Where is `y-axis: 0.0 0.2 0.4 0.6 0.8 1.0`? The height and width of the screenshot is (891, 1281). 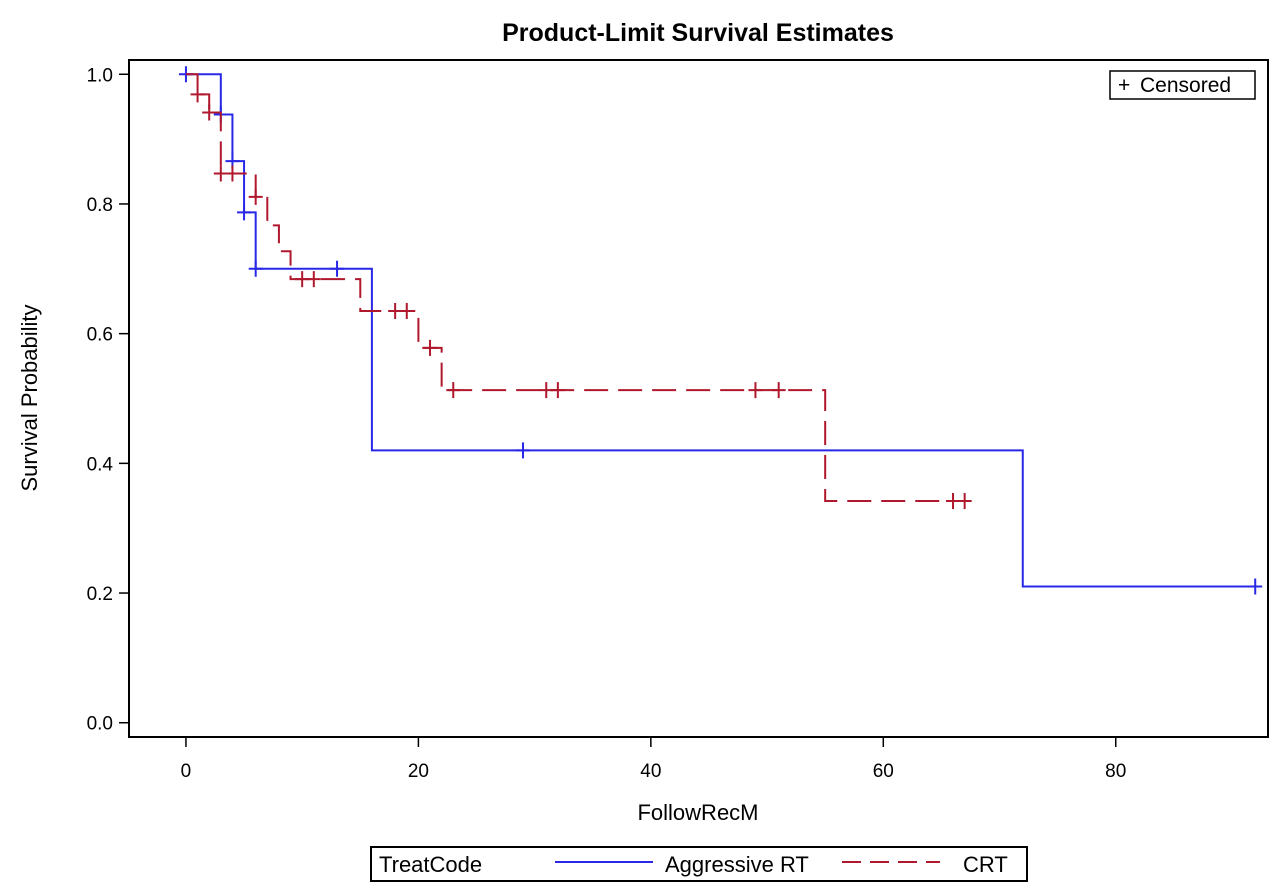
y-axis: 0.0 0.2 0.4 0.6 0.8 1.0 is located at coordinates (108, 400).